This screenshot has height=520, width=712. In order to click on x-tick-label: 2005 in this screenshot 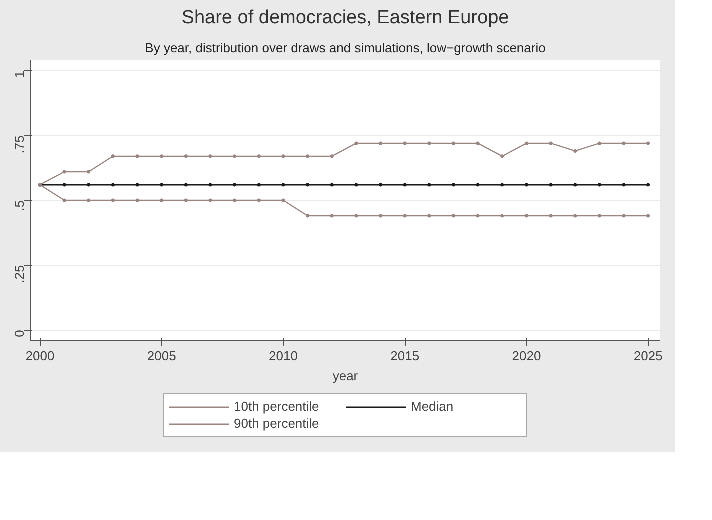, I will do `click(161, 356)`.